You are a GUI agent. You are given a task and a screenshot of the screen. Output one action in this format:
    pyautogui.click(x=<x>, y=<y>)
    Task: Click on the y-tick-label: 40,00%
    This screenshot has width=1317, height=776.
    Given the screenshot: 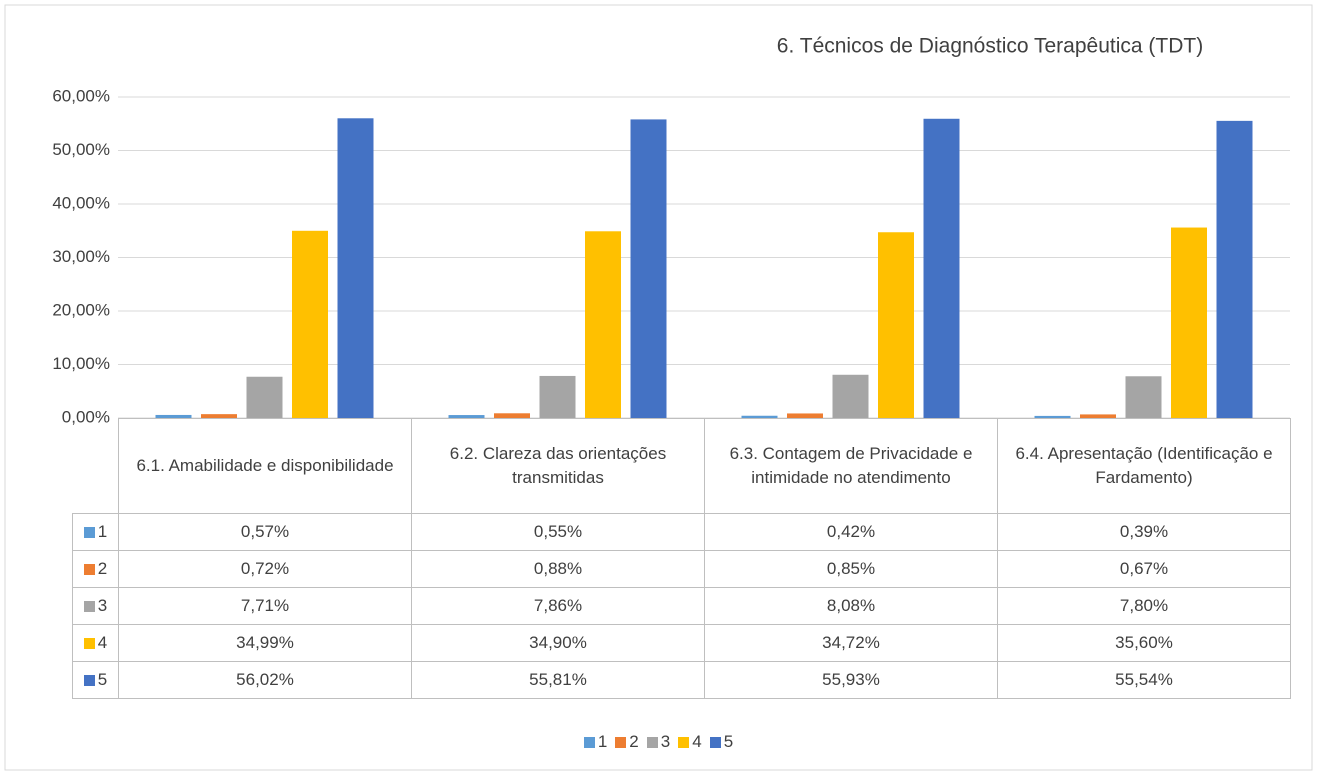 What is the action you would take?
    pyautogui.click(x=81, y=202)
    